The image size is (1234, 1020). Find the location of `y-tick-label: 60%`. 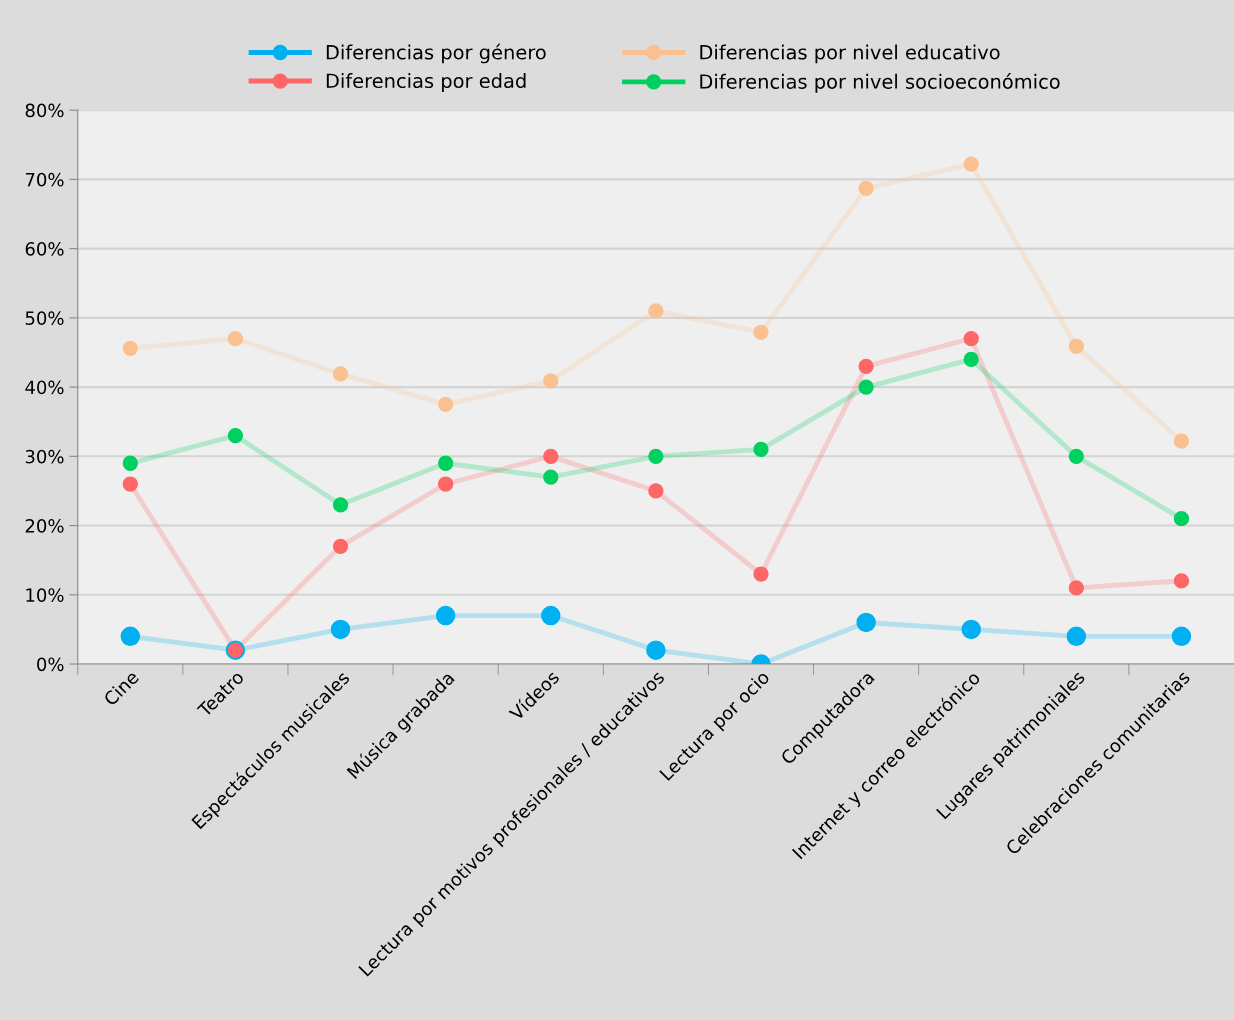

y-tick-label: 60% is located at coordinates (44, 249).